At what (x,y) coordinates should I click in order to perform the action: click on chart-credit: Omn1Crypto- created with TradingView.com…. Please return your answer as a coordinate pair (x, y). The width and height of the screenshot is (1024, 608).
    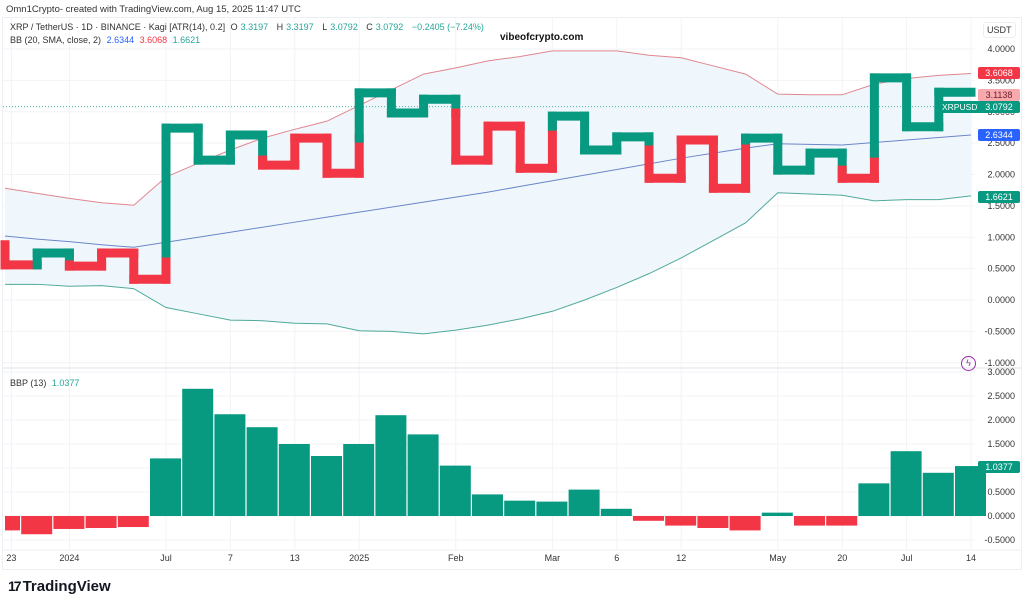
    Looking at the image, I should click on (153, 9).